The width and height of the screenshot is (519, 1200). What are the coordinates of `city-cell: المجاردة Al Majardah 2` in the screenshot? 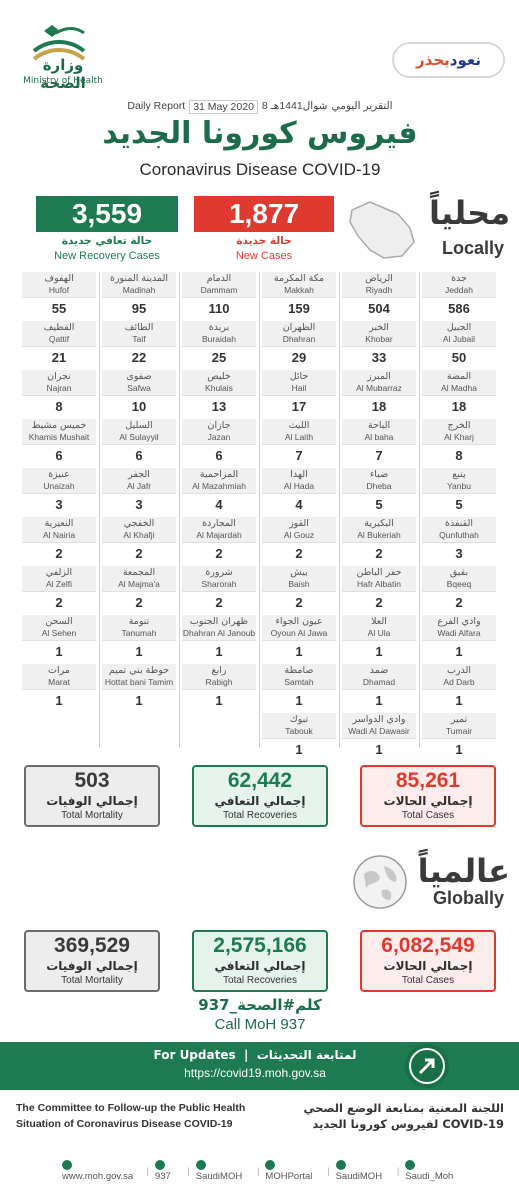 It's located at (219, 541).